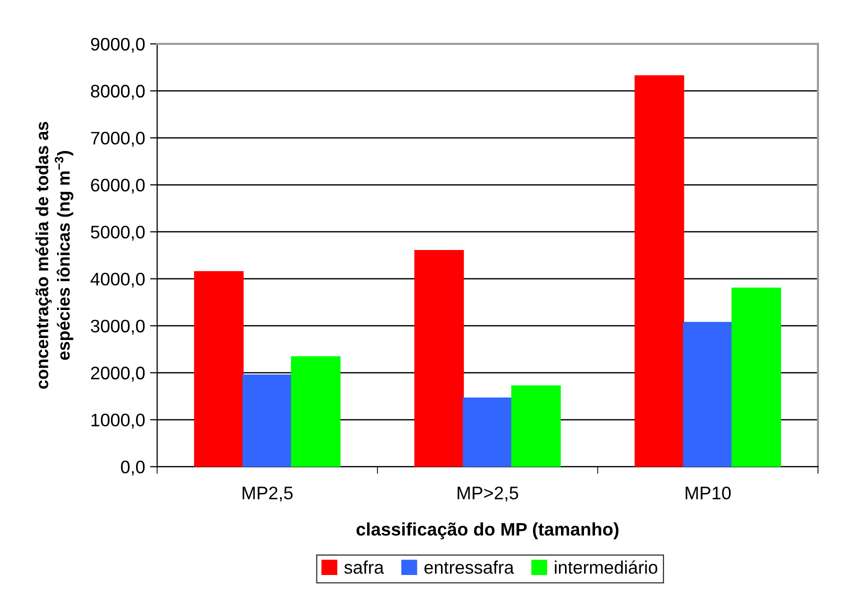 The height and width of the screenshot is (593, 845). What do you see at coordinates (364, 567) in the screenshot?
I see `legend-label: safra` at bounding box center [364, 567].